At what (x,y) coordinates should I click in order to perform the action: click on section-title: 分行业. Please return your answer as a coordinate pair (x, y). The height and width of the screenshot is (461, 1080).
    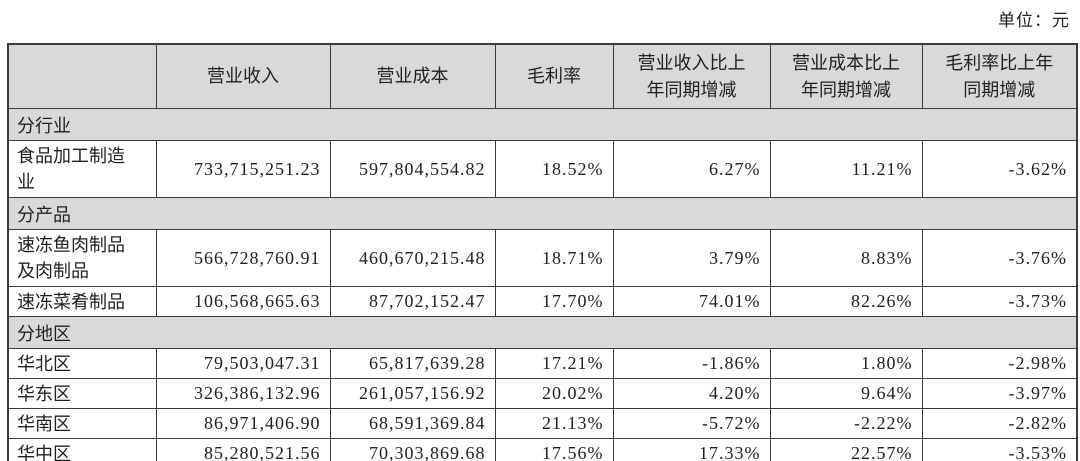
    Looking at the image, I should click on (542, 124).